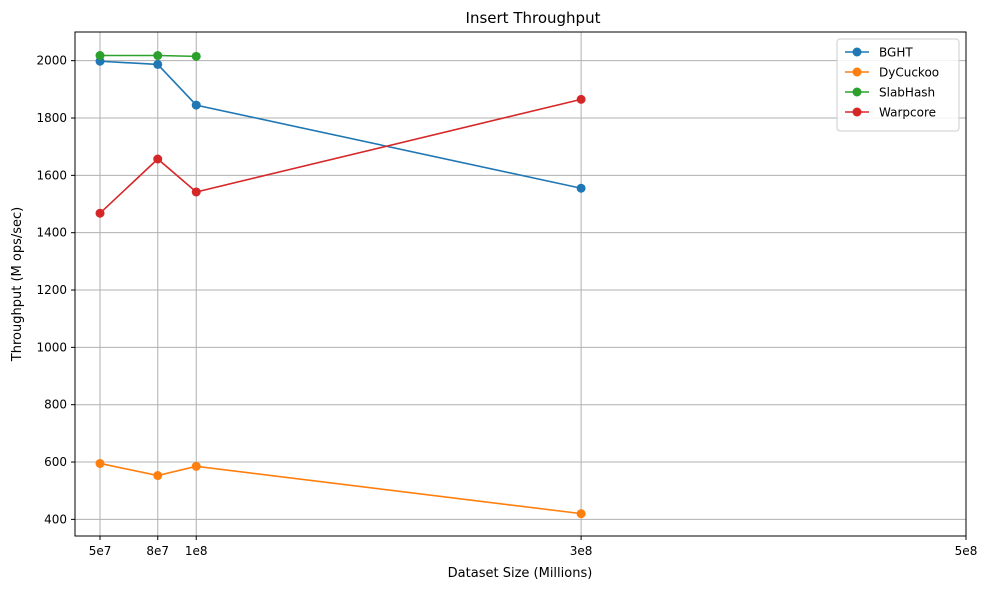 This screenshot has height=594, width=989. I want to click on series-dycuckoo, so click(340, 488).